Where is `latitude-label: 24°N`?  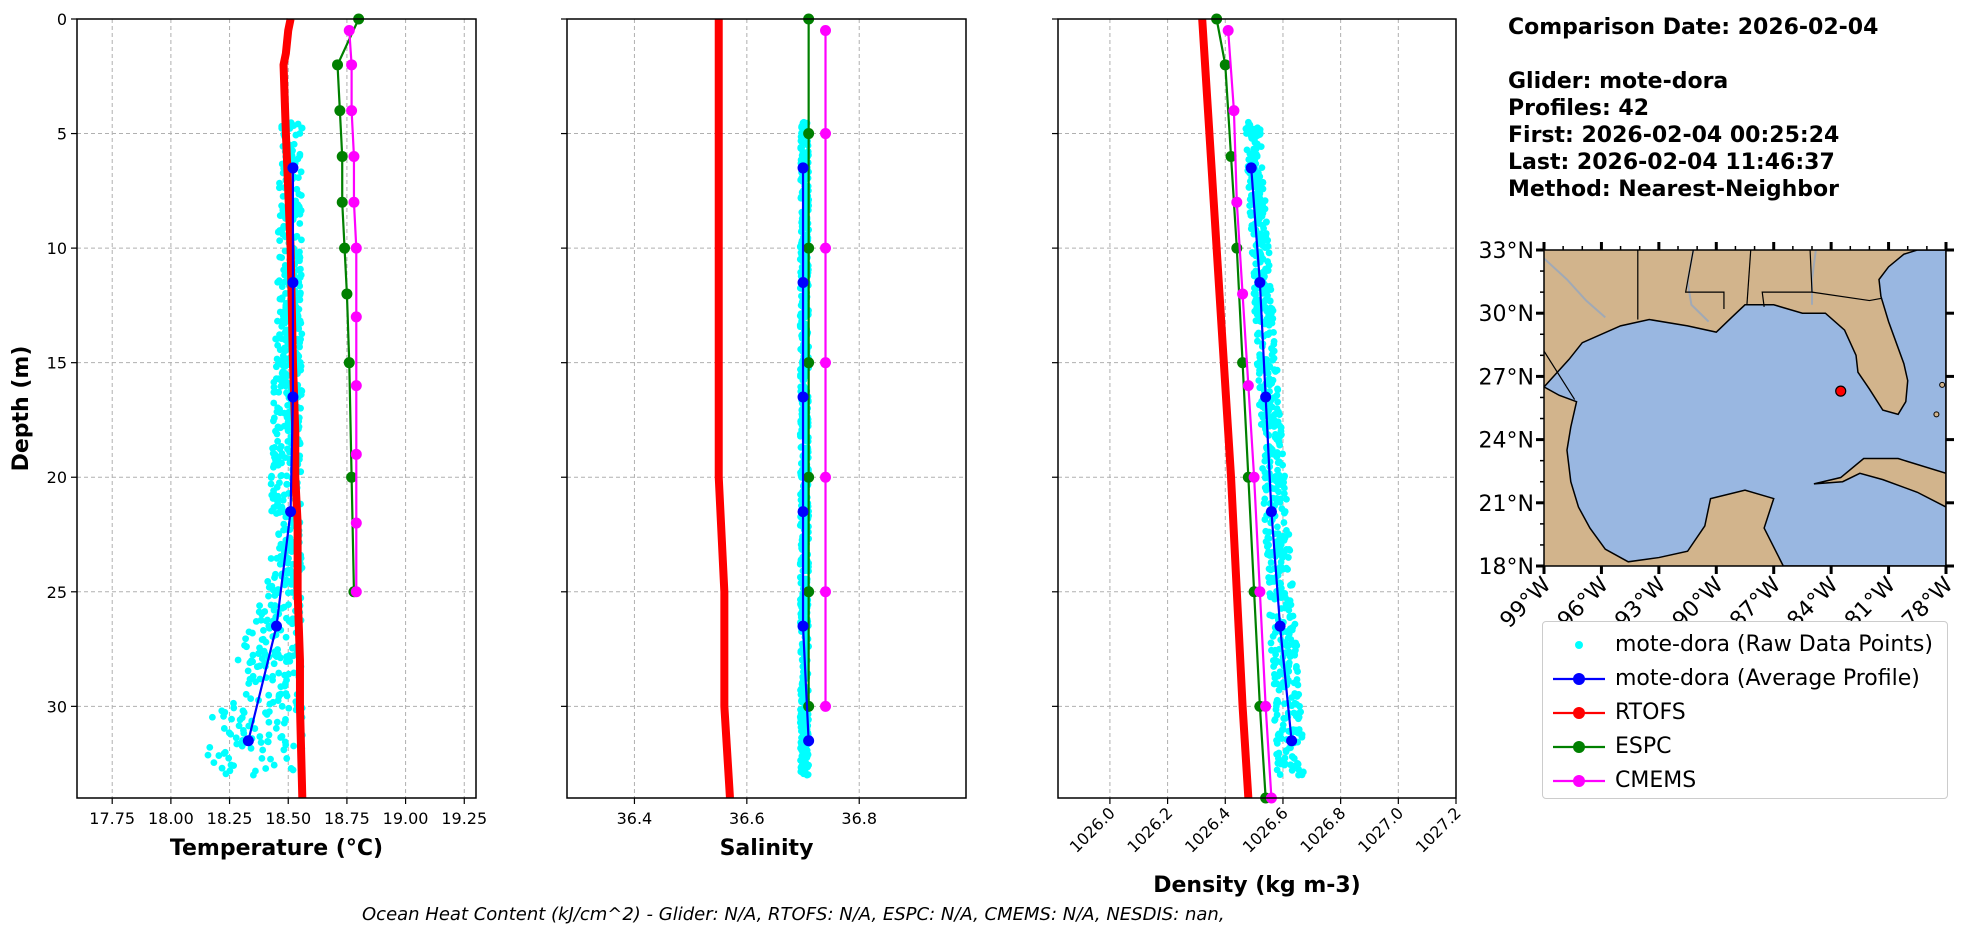
latitude-label: 24°N is located at coordinates (1506, 441).